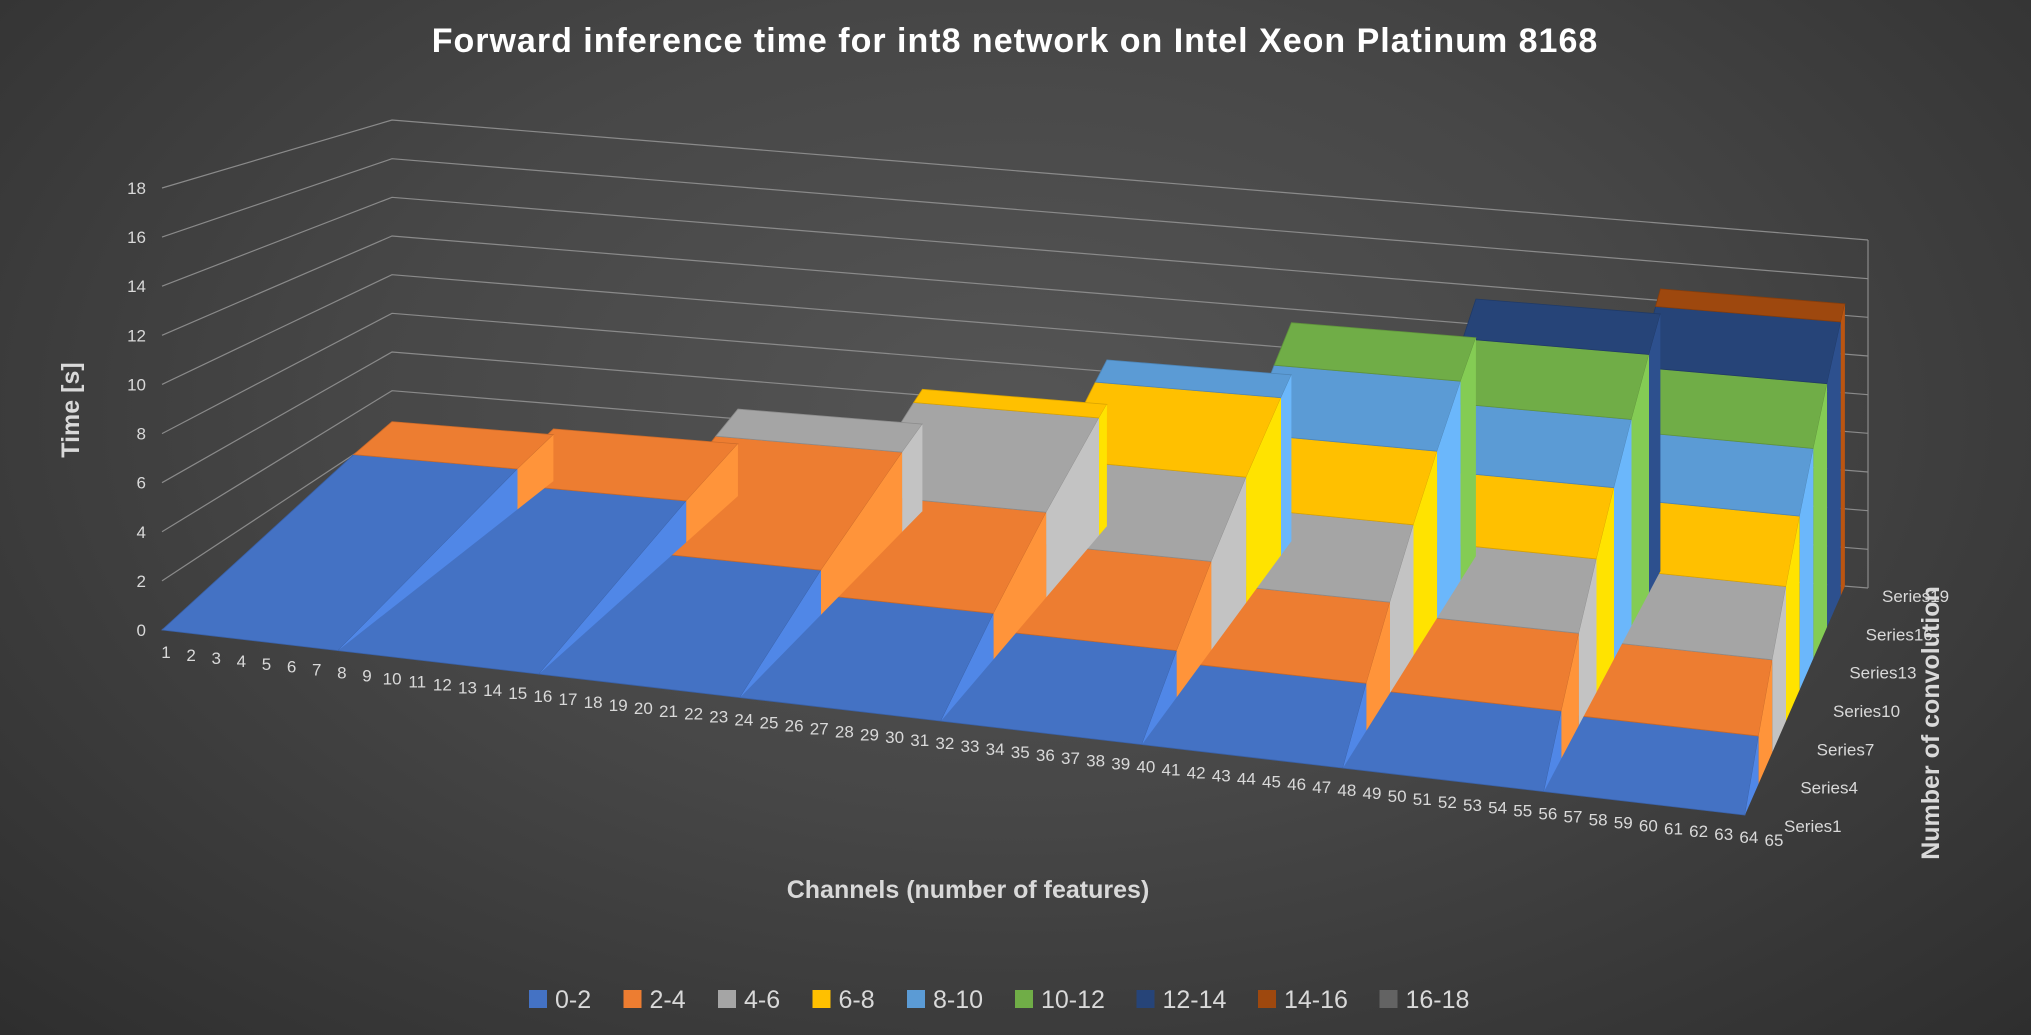 The image size is (2031, 1035). What do you see at coordinates (718, 717) in the screenshot?
I see `x-tick-label: 23` at bounding box center [718, 717].